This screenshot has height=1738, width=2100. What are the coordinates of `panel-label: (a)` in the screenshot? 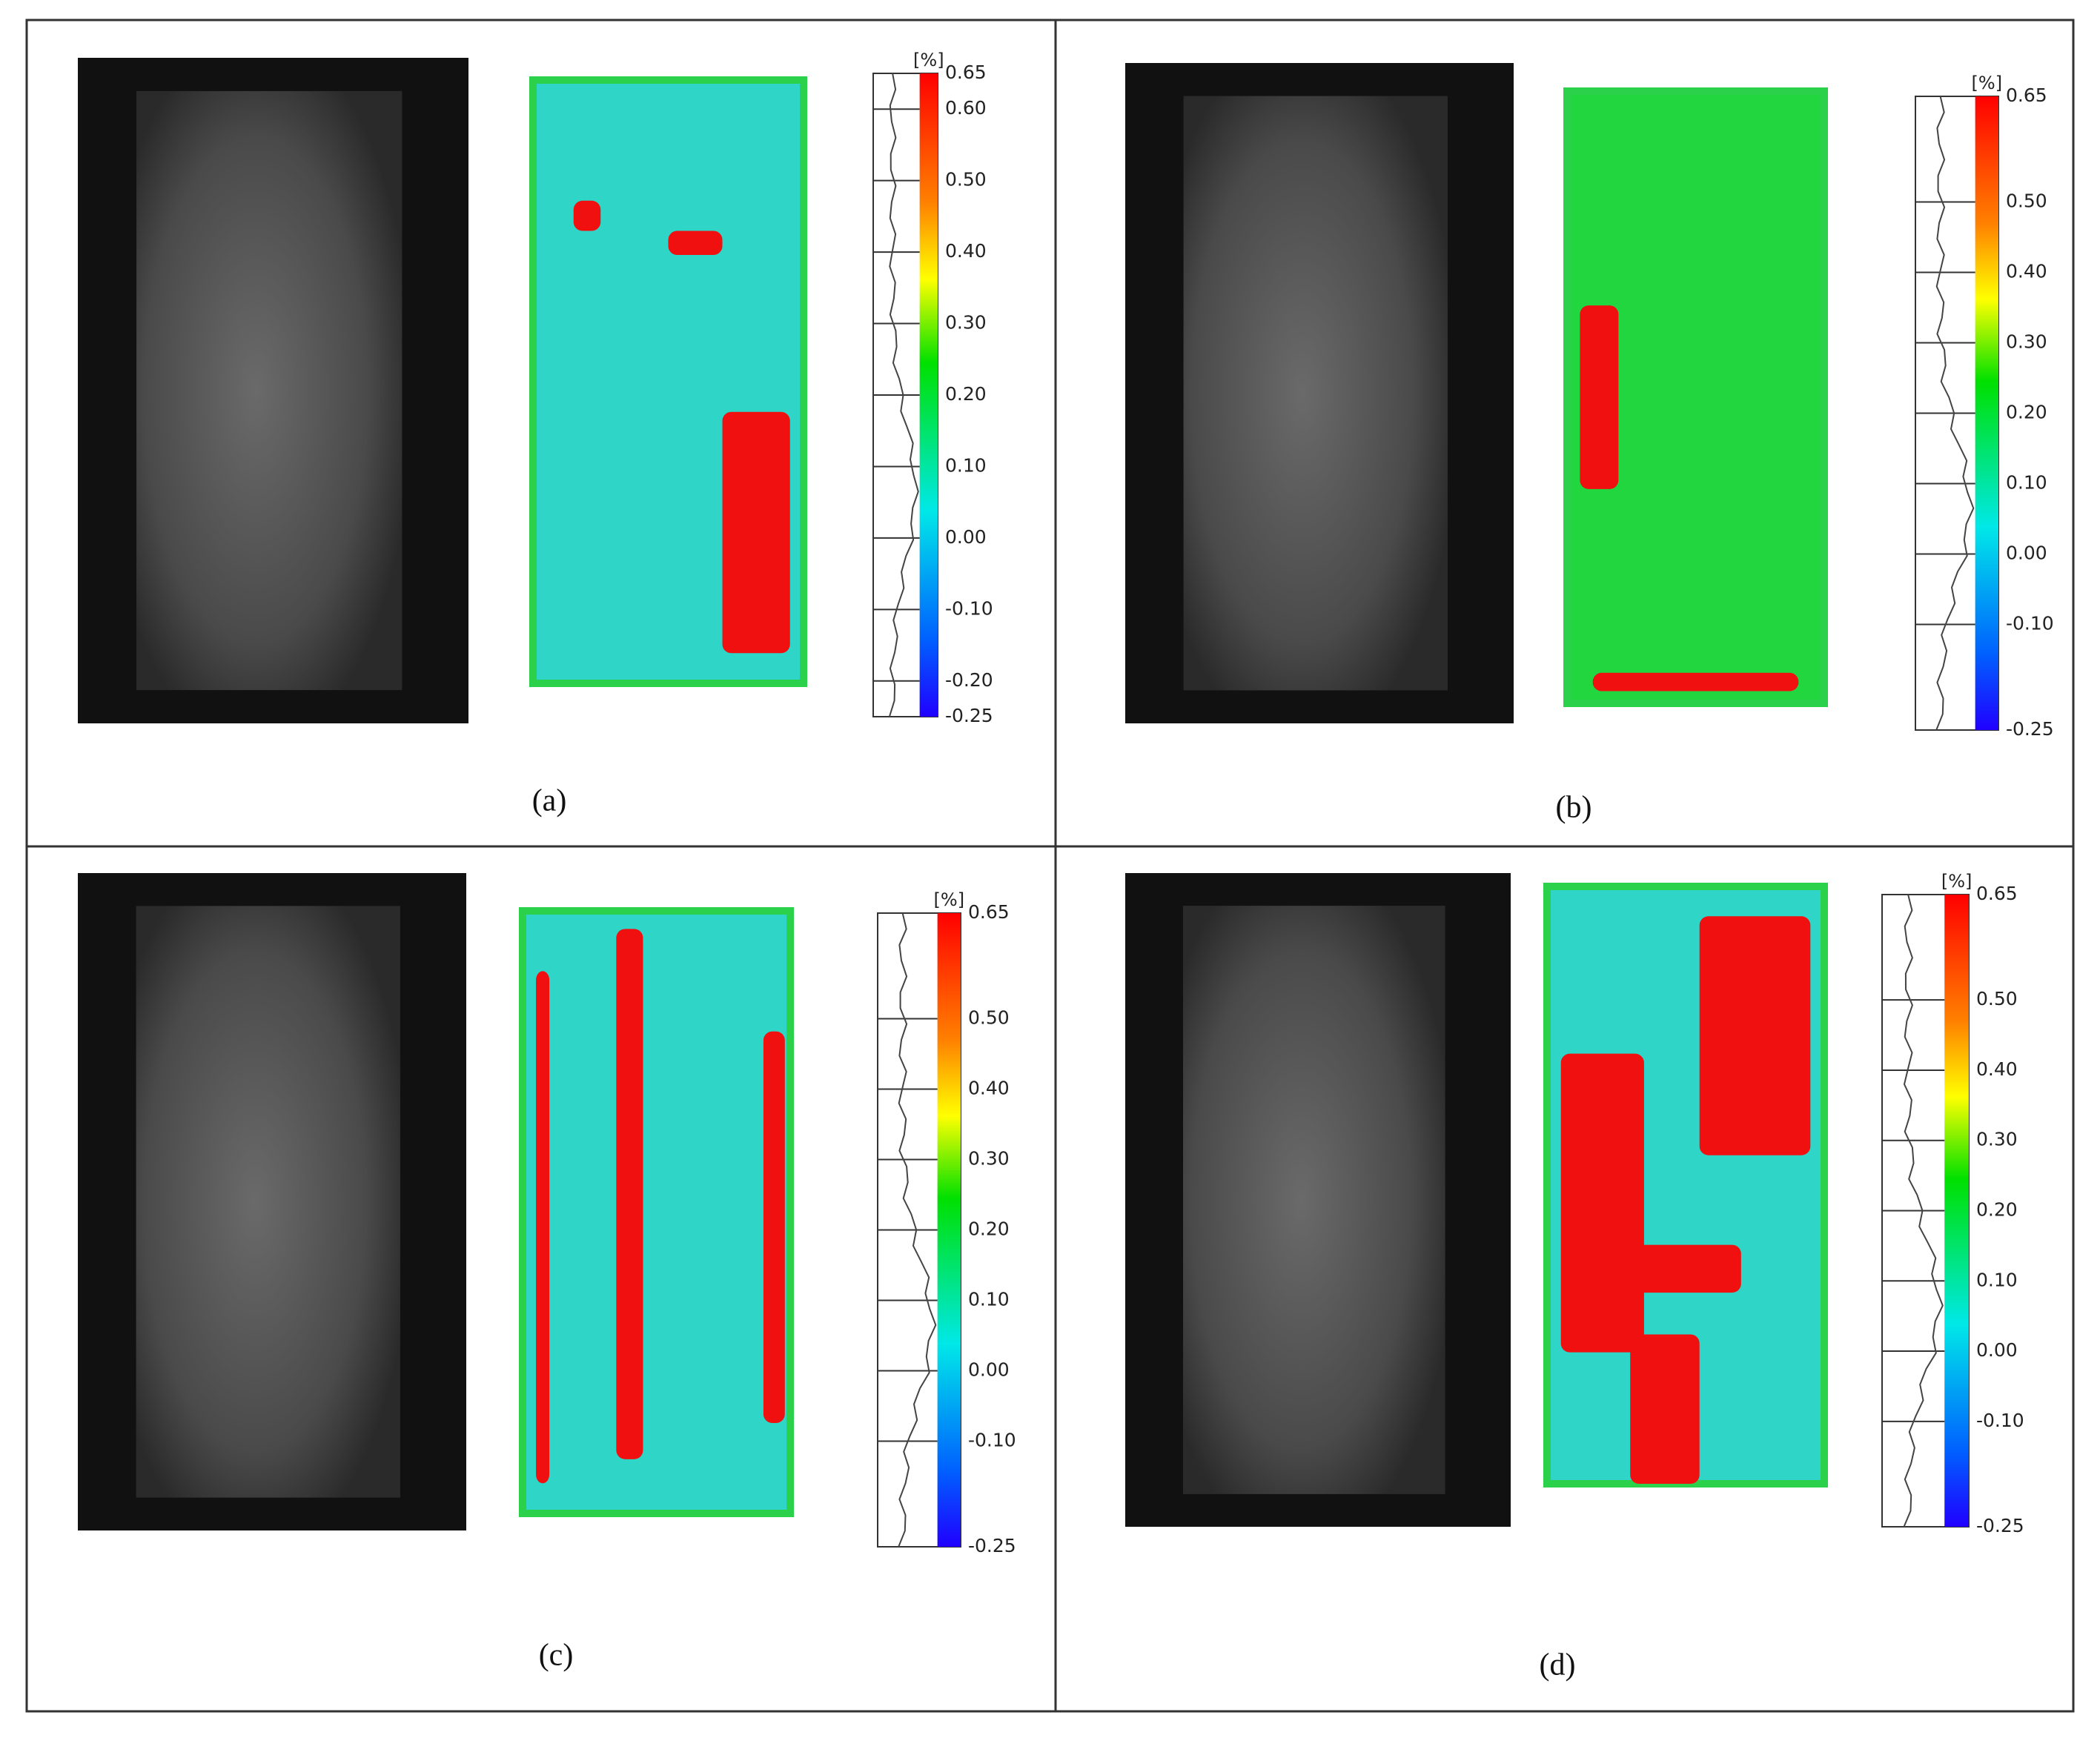 It's located at (549, 801).